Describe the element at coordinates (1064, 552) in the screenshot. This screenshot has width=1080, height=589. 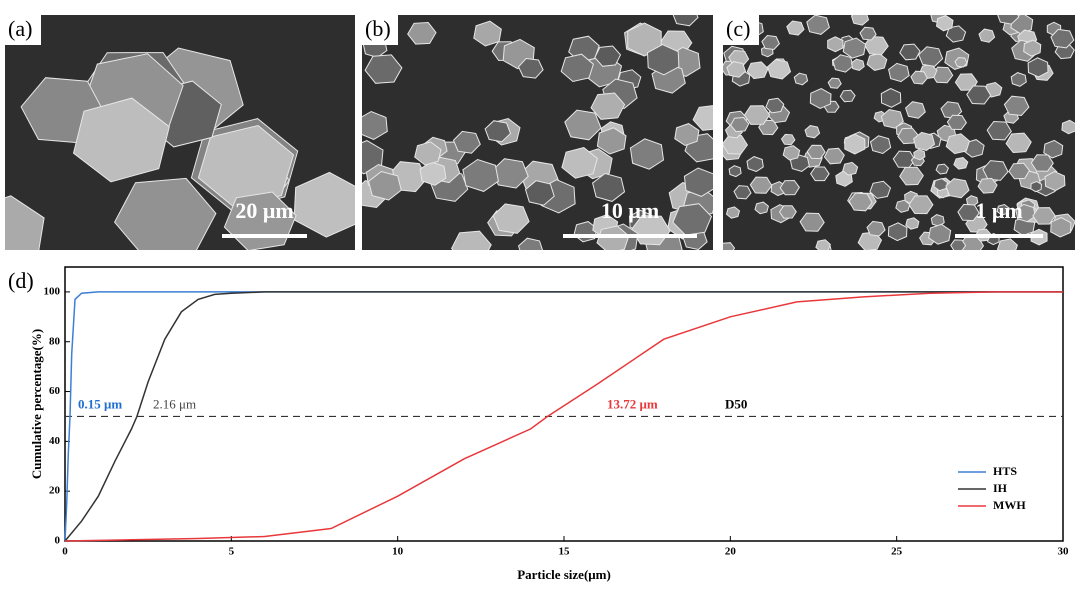
I see `x-tick-label: 30` at that location.